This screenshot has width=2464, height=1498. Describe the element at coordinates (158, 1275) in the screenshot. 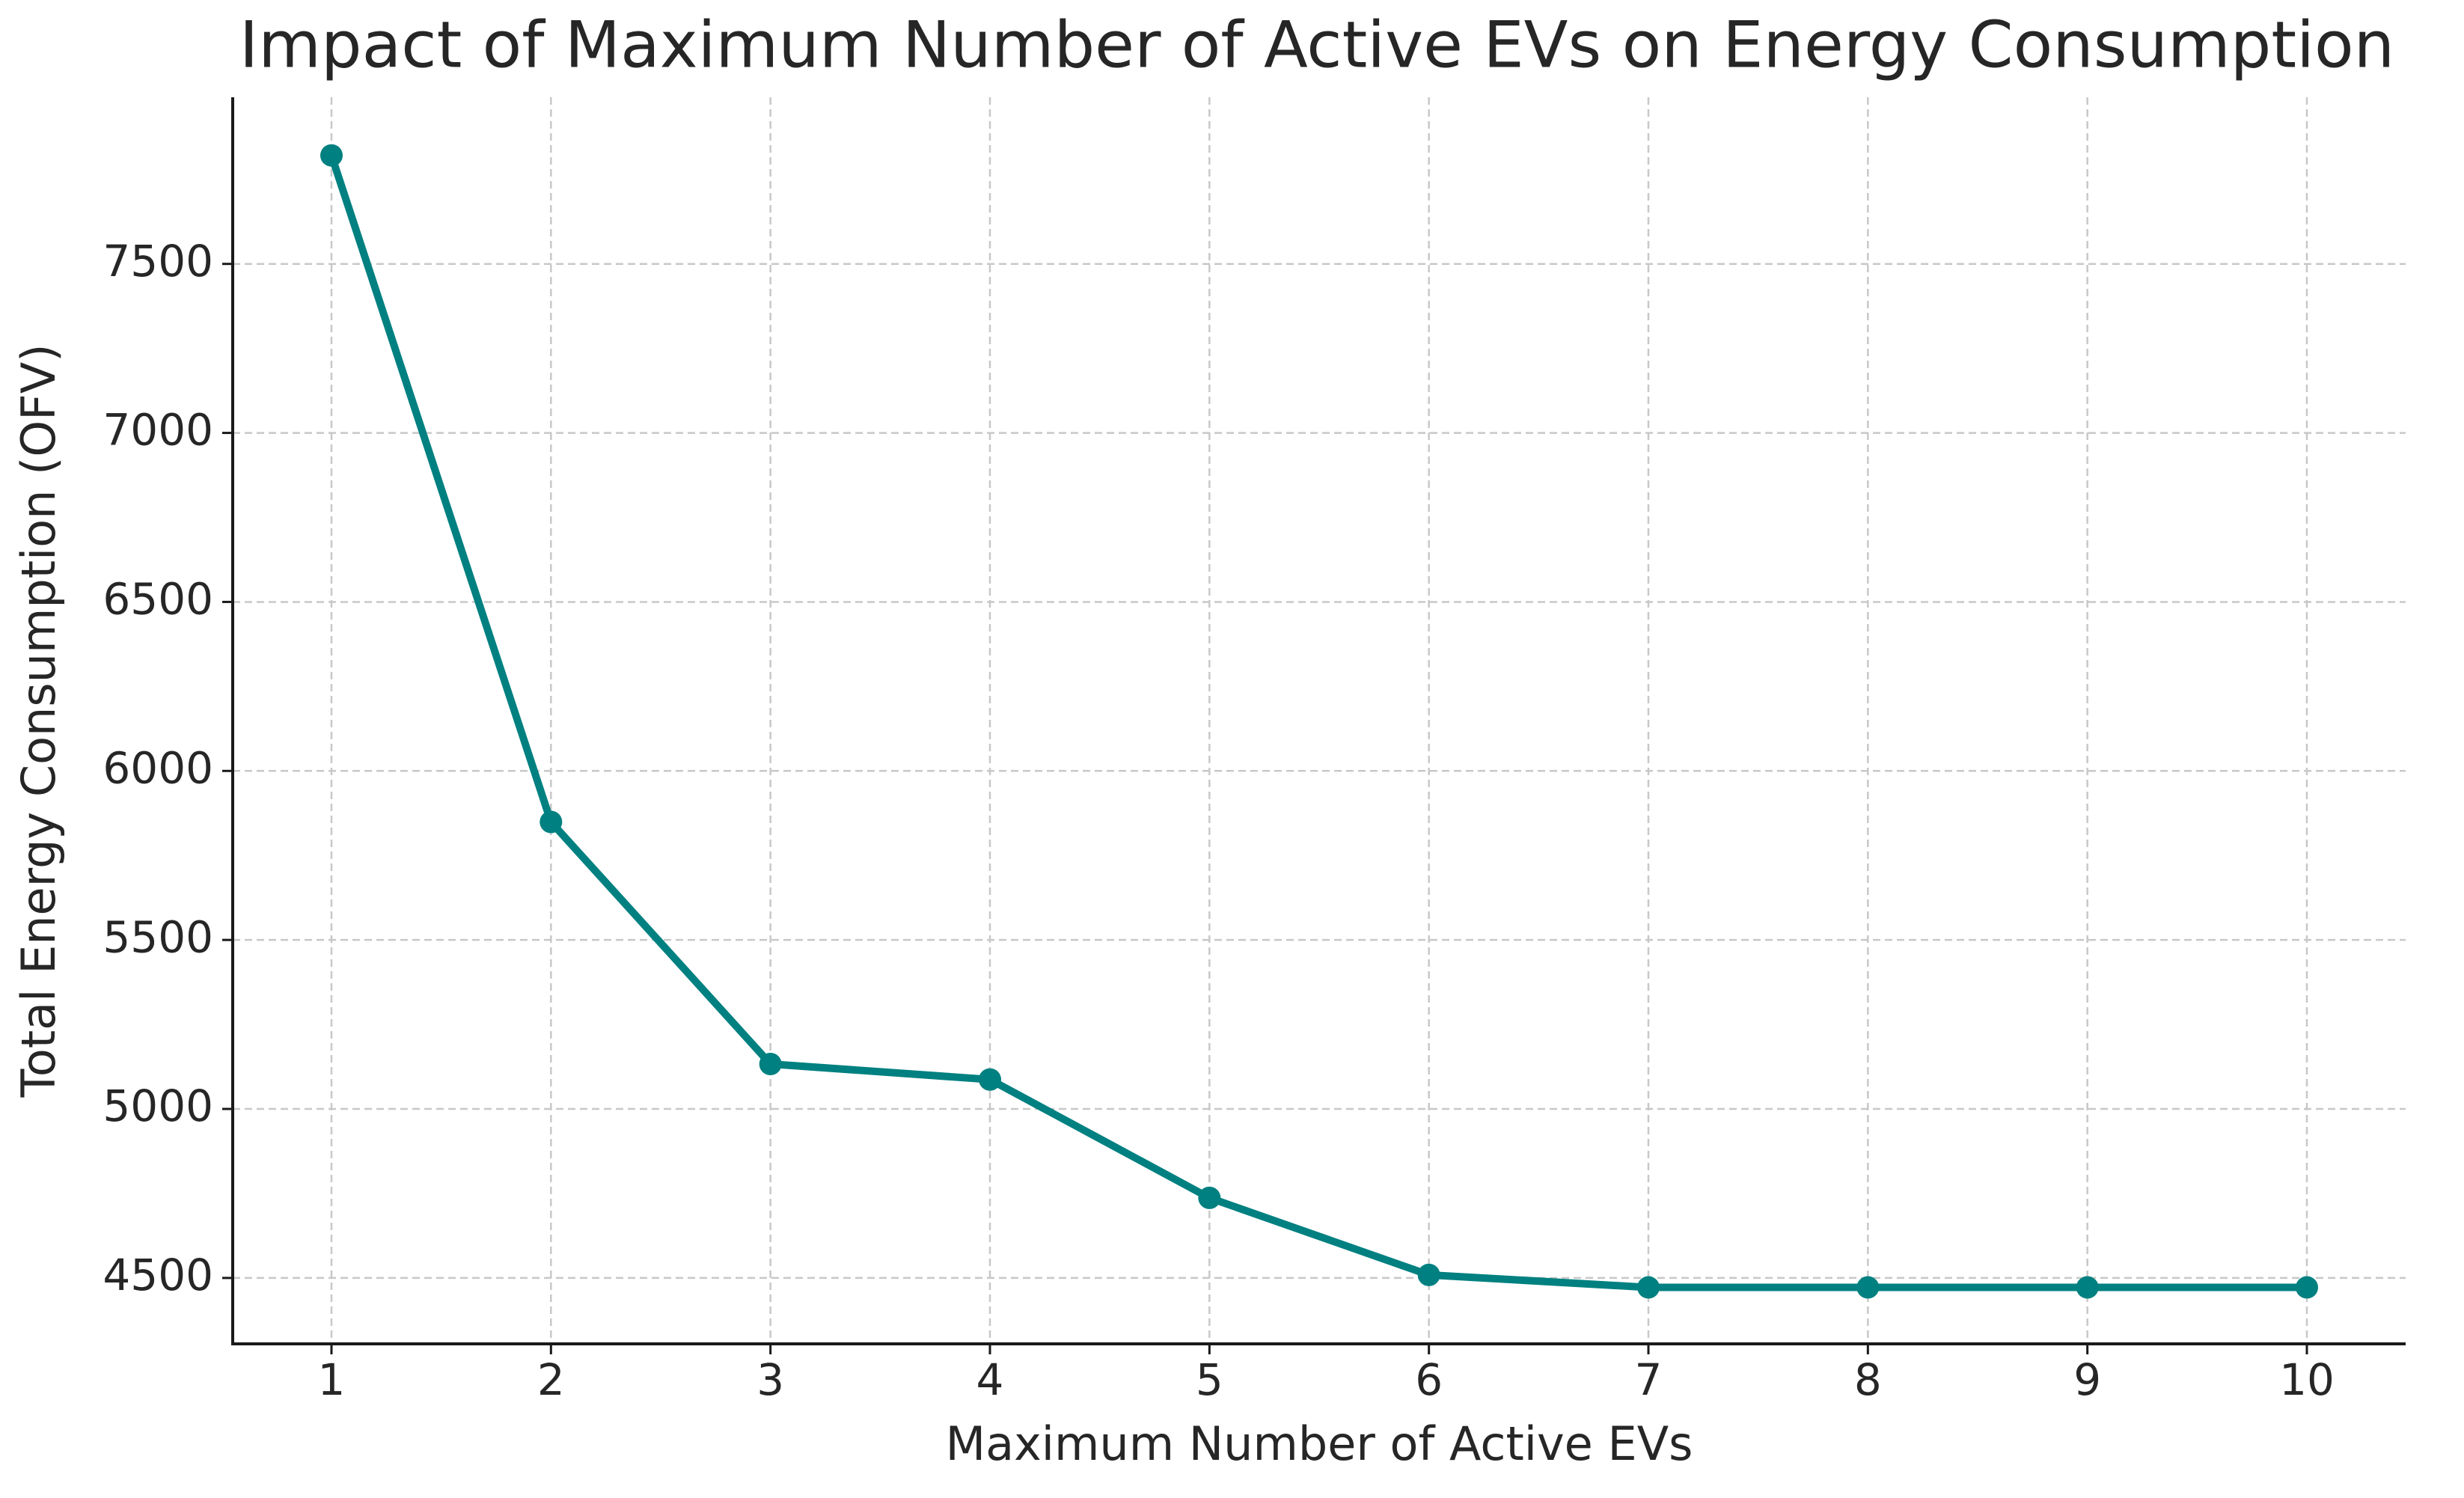

I see `y-tick-label: 4500` at that location.